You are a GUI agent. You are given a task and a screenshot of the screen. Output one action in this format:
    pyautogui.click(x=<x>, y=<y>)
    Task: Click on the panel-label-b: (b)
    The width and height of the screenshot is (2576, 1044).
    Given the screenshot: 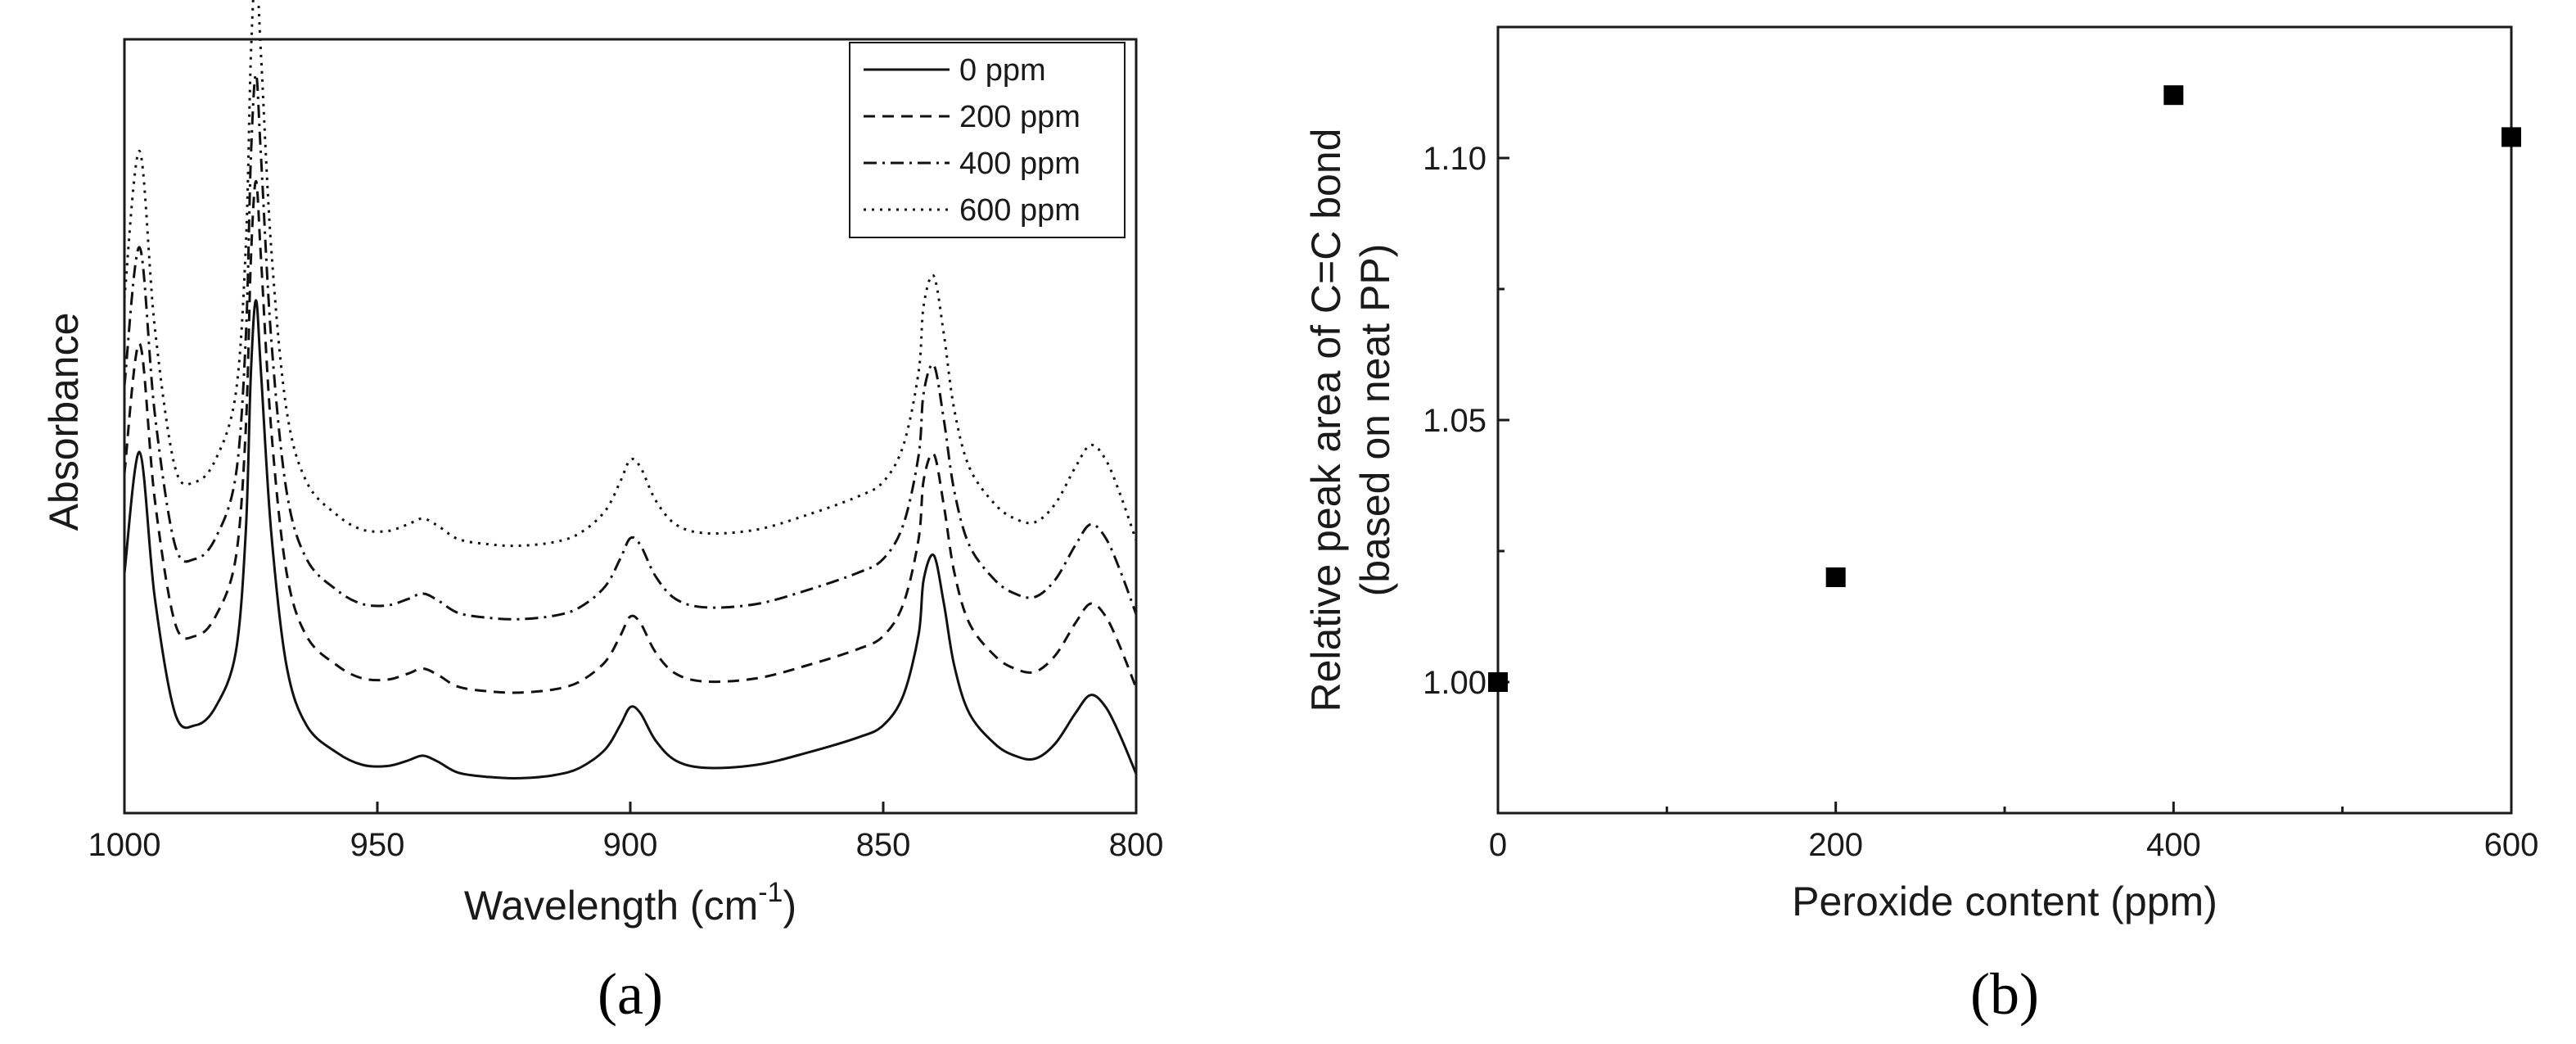 What is the action you would take?
    pyautogui.click(x=2004, y=994)
    